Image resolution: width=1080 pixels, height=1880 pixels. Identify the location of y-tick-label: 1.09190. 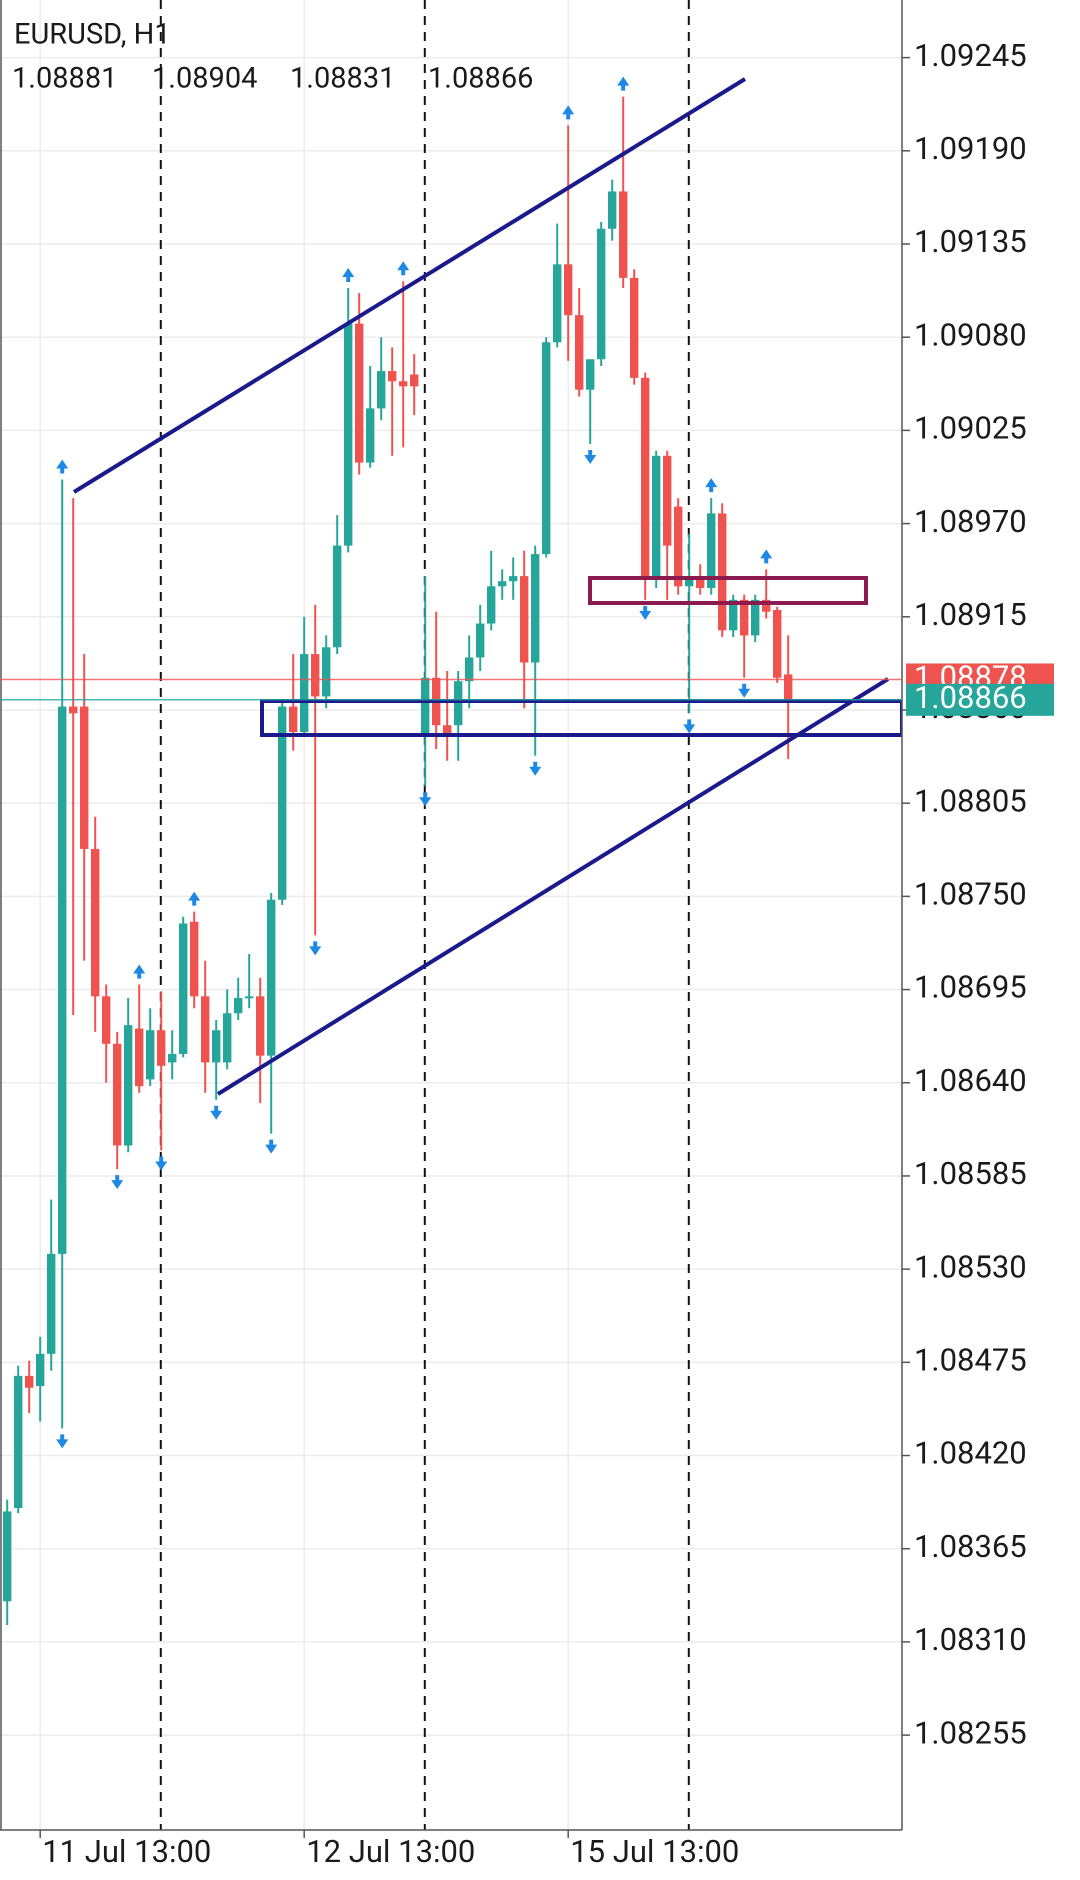
(970, 148).